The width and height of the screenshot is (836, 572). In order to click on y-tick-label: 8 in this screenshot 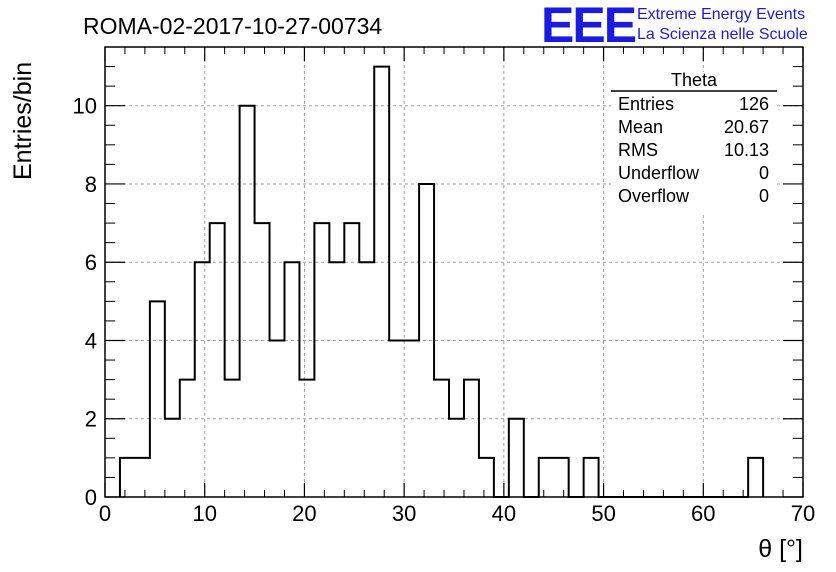, I will do `click(91, 184)`.